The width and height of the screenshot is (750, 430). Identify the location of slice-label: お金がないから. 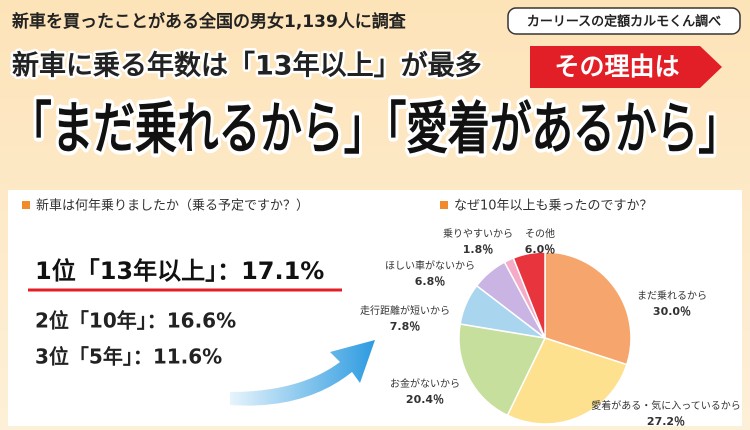
(425, 383).